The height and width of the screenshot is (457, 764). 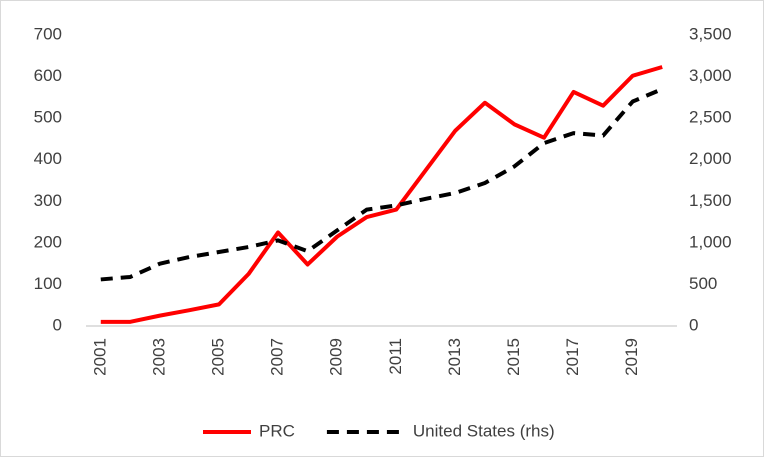 I want to click on y2-tick-label: 500, so click(x=703, y=283).